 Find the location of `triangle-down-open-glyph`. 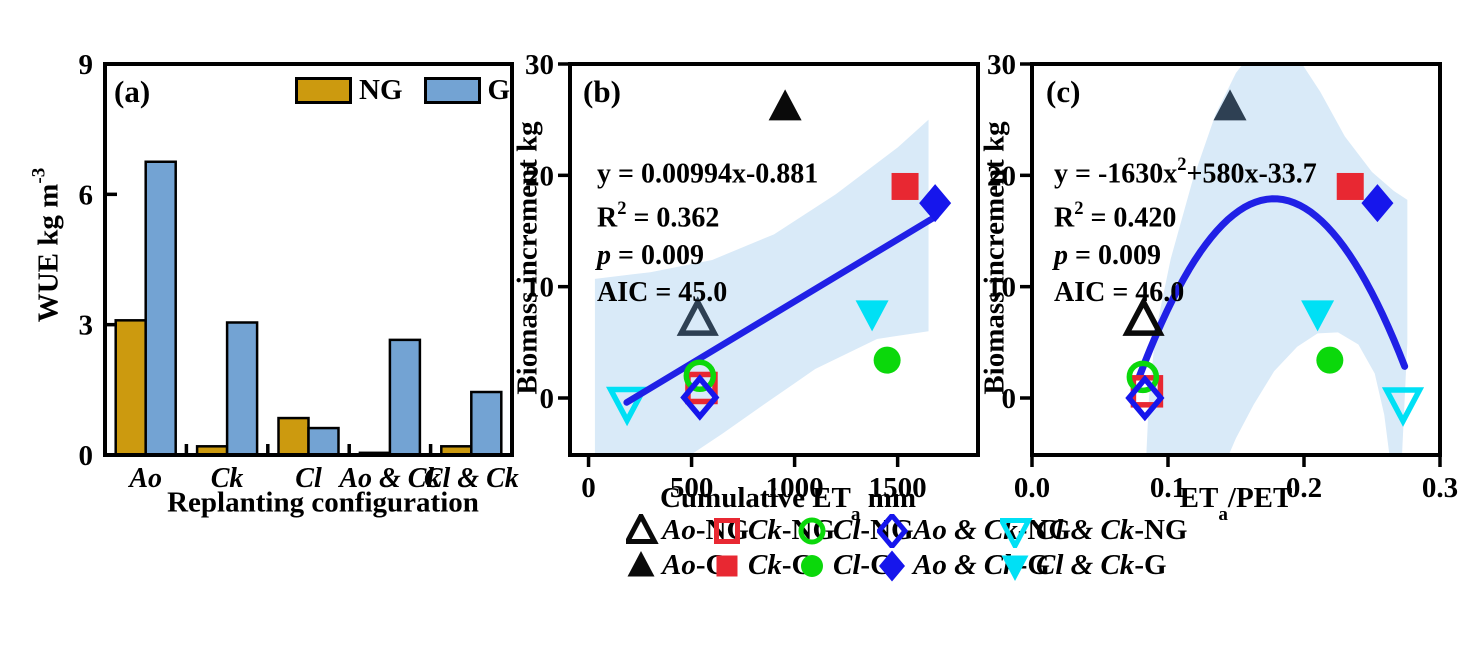

triangle-down-open-glyph is located at coordinates (1015, 534).